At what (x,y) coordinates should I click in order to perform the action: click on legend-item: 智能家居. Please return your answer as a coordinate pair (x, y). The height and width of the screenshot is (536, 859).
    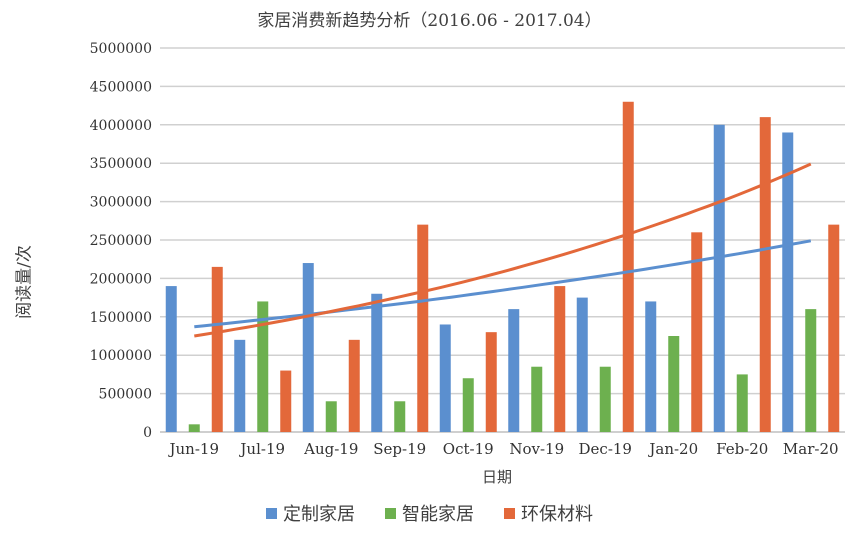
    Looking at the image, I should click on (429, 513).